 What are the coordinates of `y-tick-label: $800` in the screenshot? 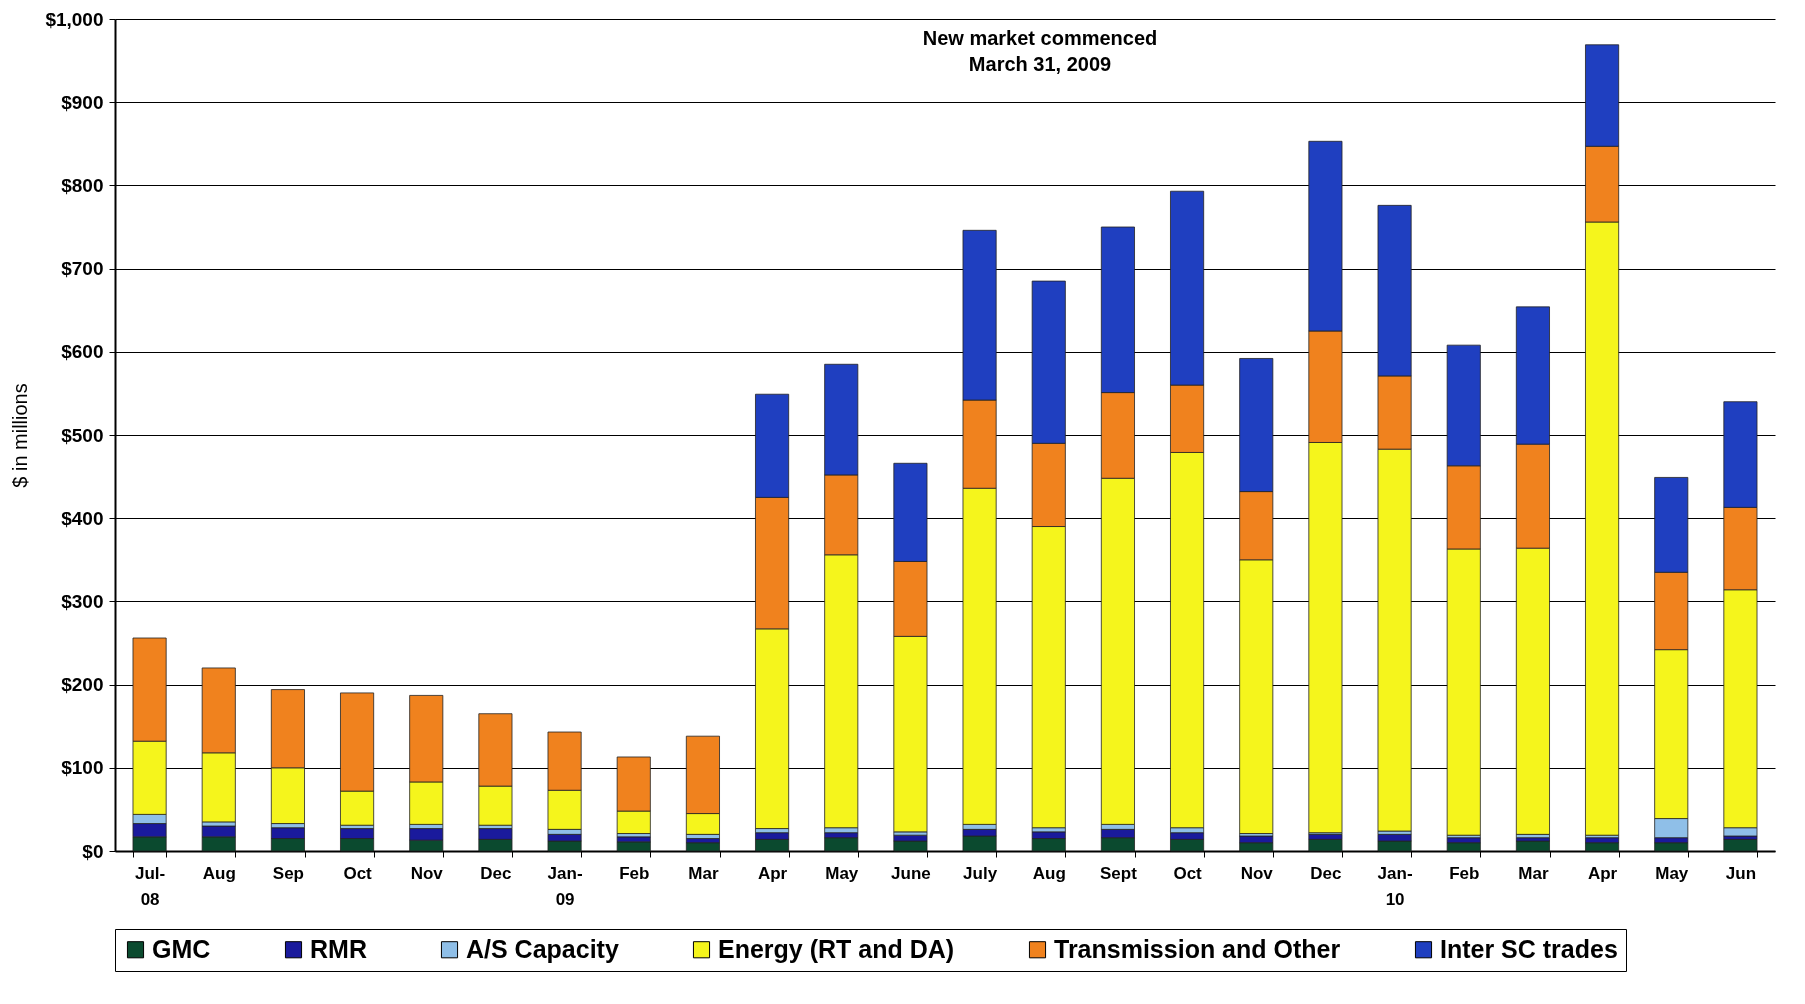 It's located at (82, 185).